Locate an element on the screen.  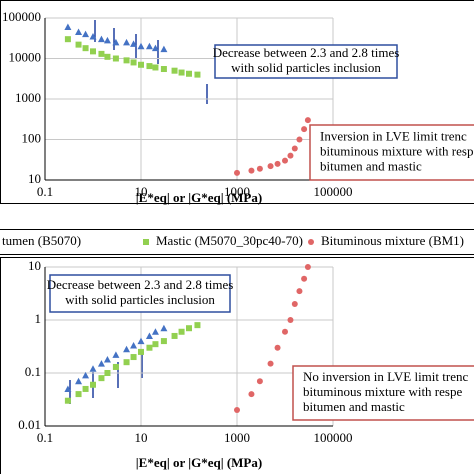
legend-label: tumen (B5070) is located at coordinates (41, 240).